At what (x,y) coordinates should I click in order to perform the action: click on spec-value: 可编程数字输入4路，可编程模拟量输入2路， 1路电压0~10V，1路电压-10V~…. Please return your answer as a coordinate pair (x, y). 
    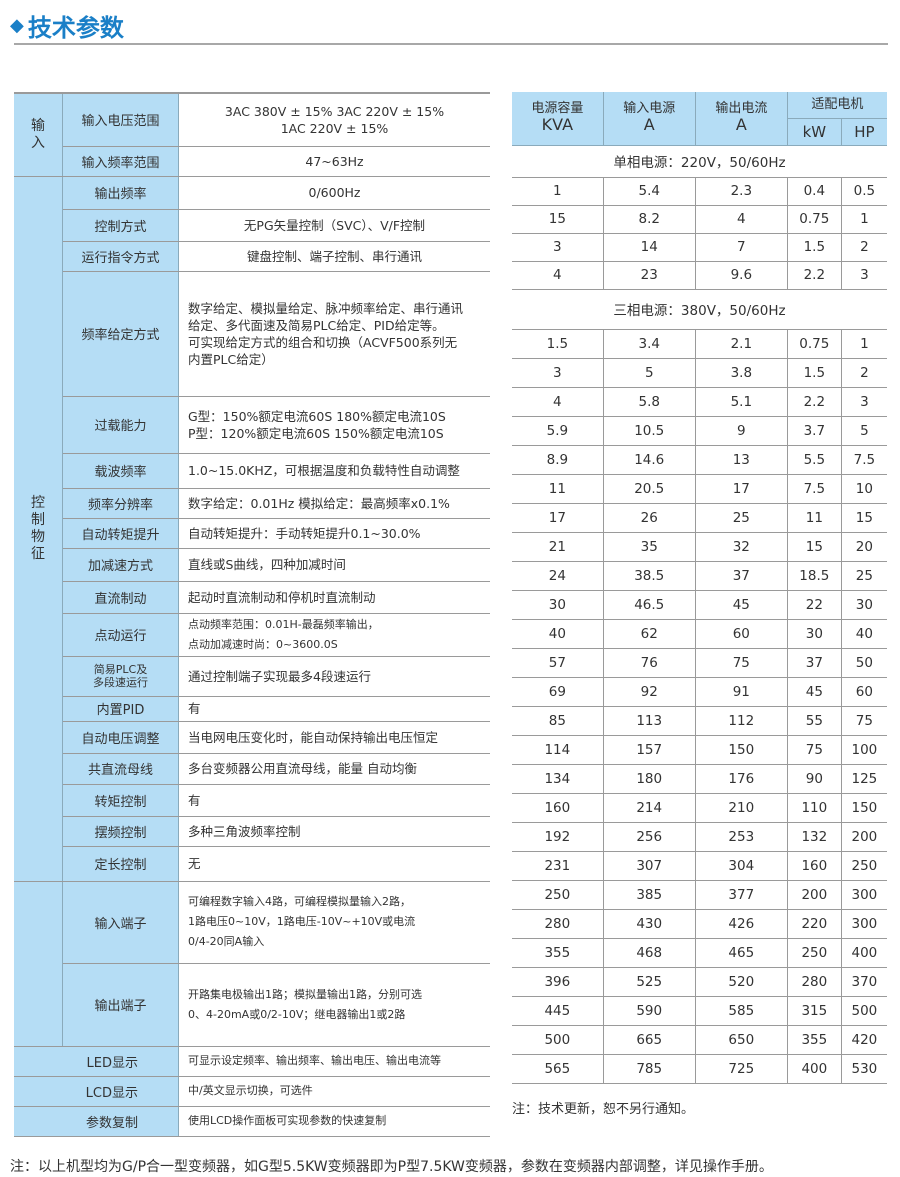
    Looking at the image, I should click on (334, 922).